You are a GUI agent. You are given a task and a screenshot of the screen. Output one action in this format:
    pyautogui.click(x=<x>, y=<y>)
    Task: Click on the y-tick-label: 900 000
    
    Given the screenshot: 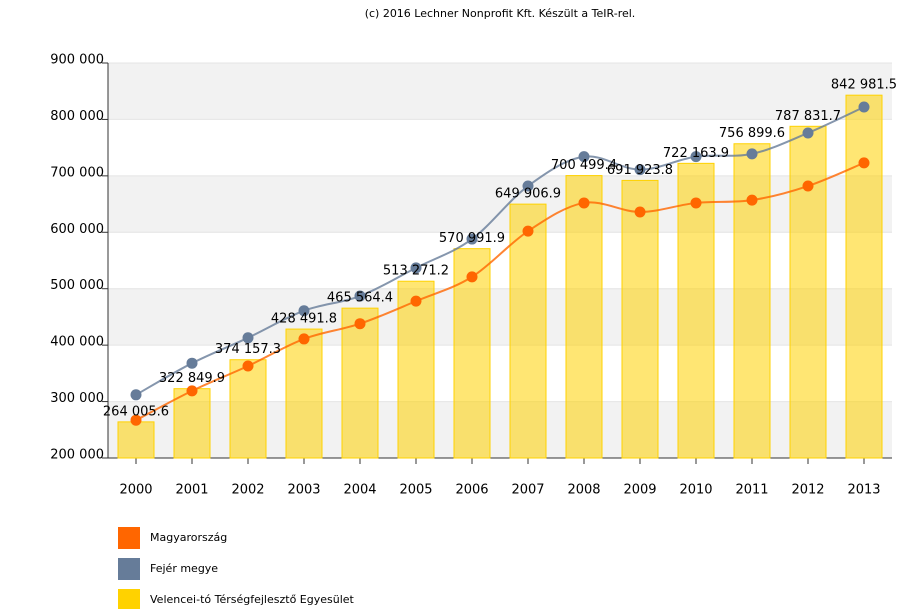 What is the action you would take?
    pyautogui.click(x=77, y=60)
    